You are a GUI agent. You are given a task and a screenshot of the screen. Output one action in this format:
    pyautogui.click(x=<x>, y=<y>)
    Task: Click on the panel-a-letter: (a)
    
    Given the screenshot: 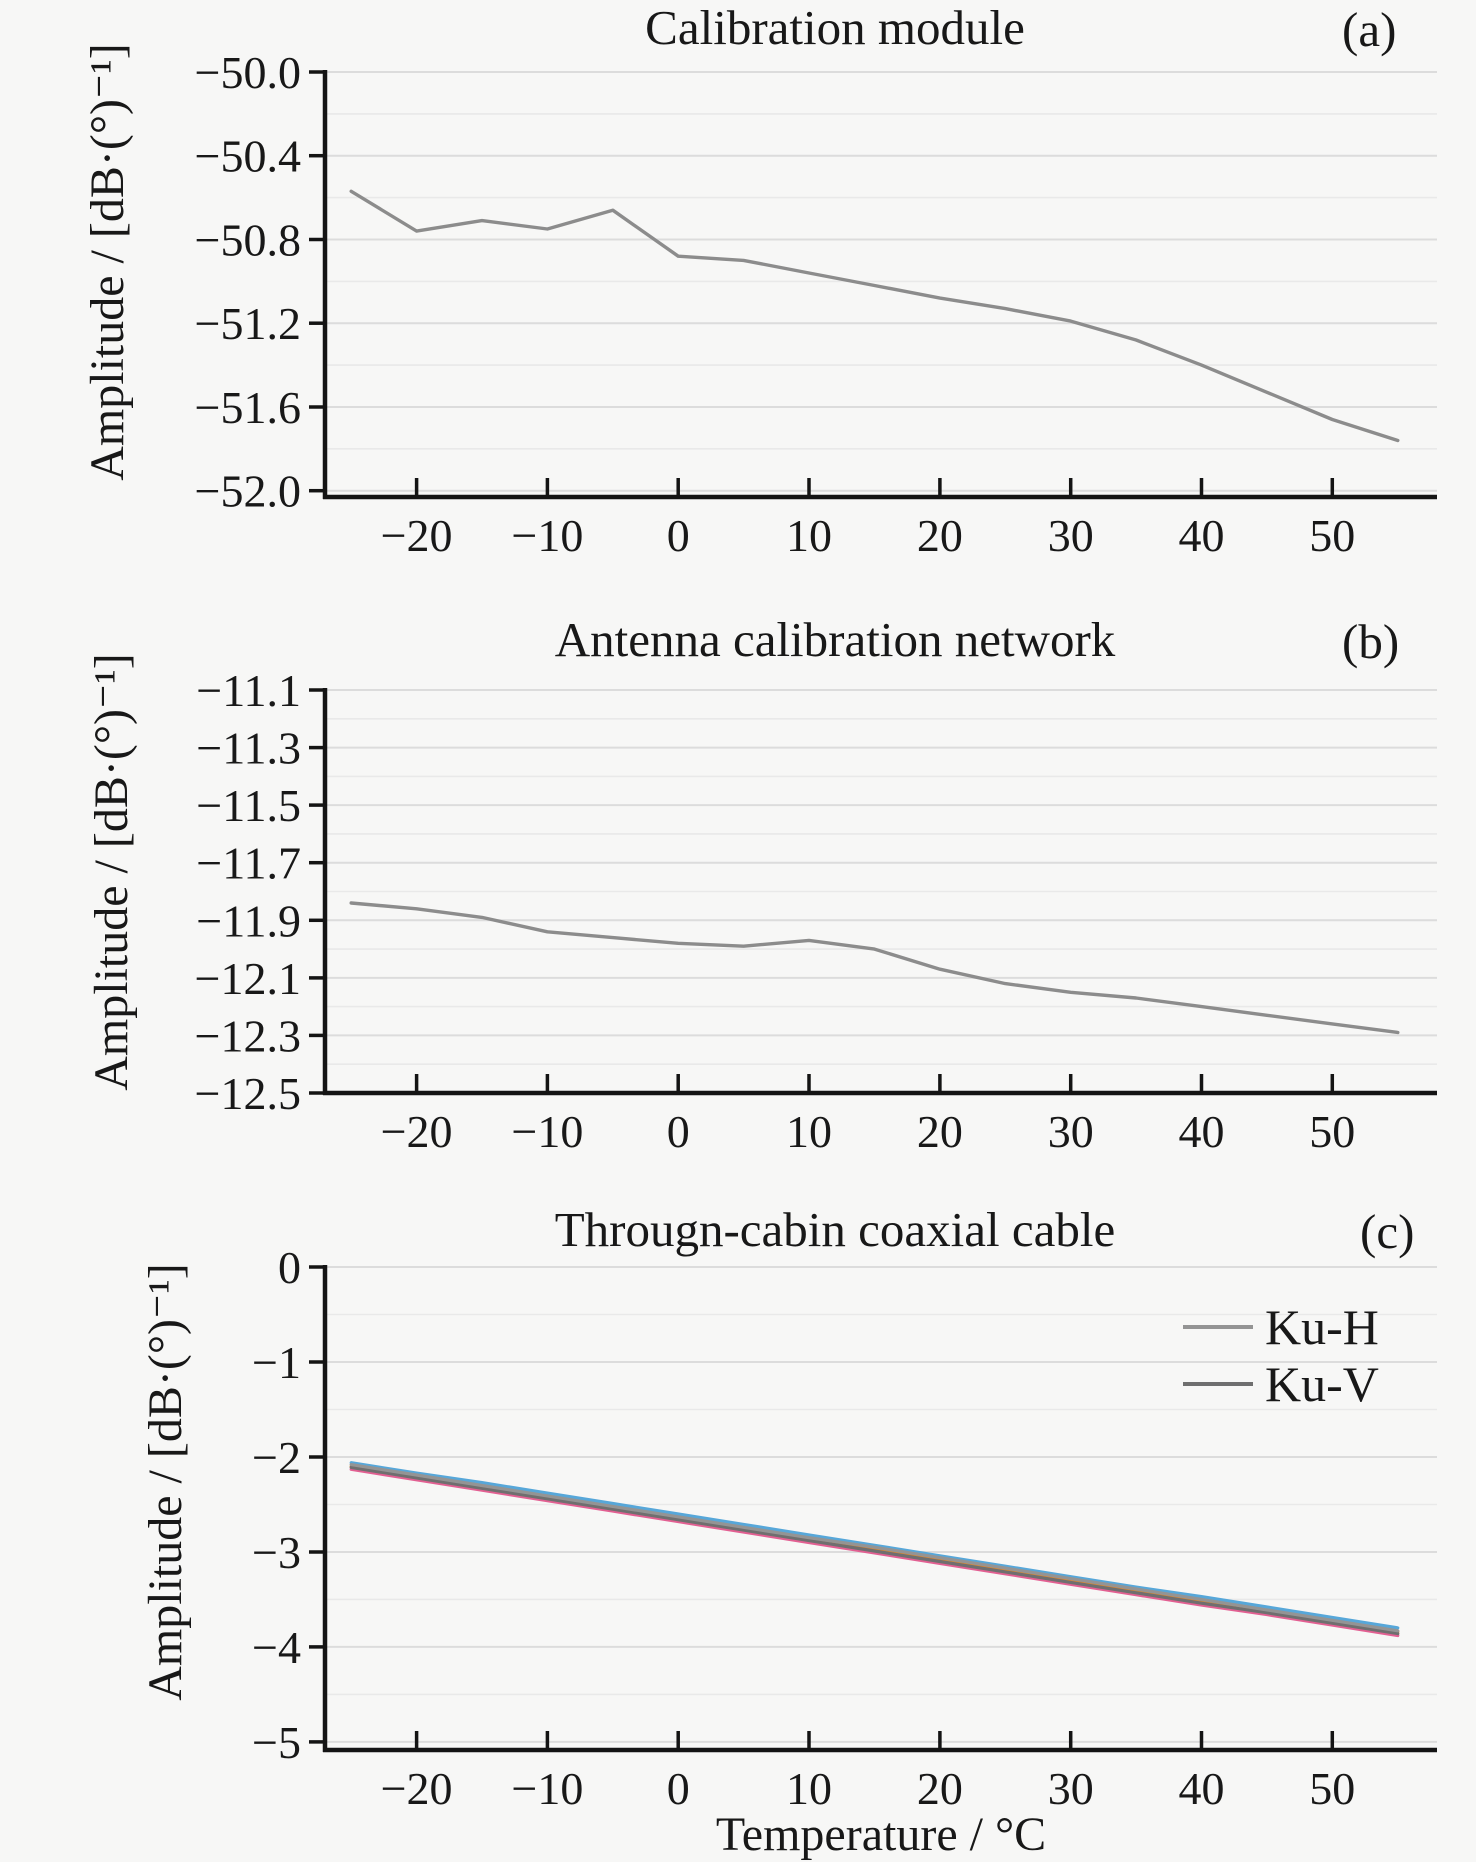 What is the action you would take?
    pyautogui.click(x=1369, y=29)
    